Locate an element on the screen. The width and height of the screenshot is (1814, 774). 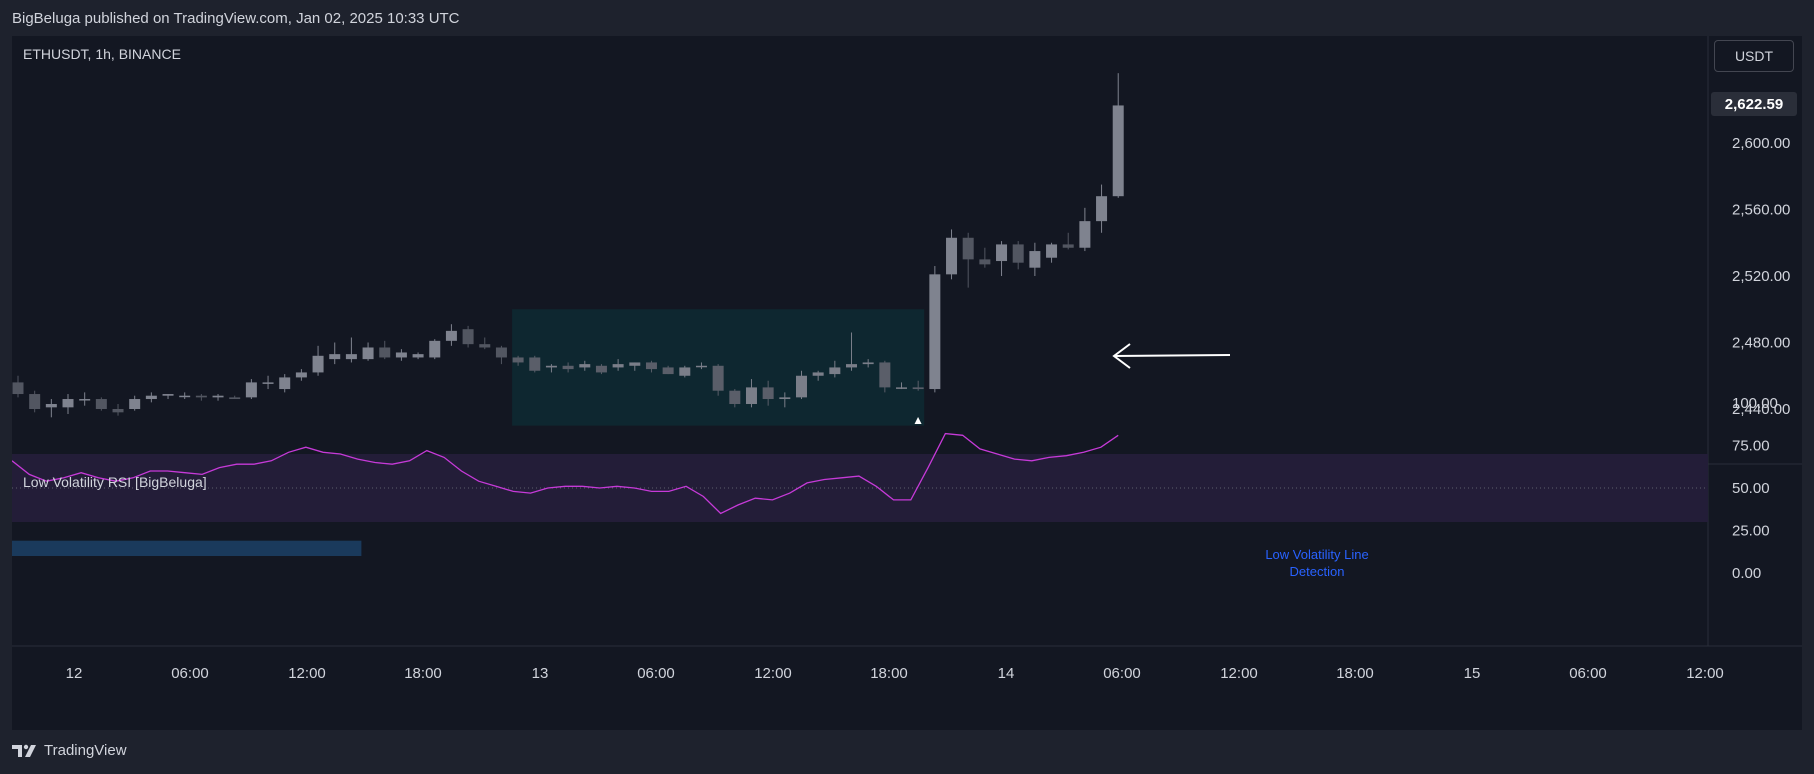
price-tick-label: 2,520.00 is located at coordinates (1761, 276).